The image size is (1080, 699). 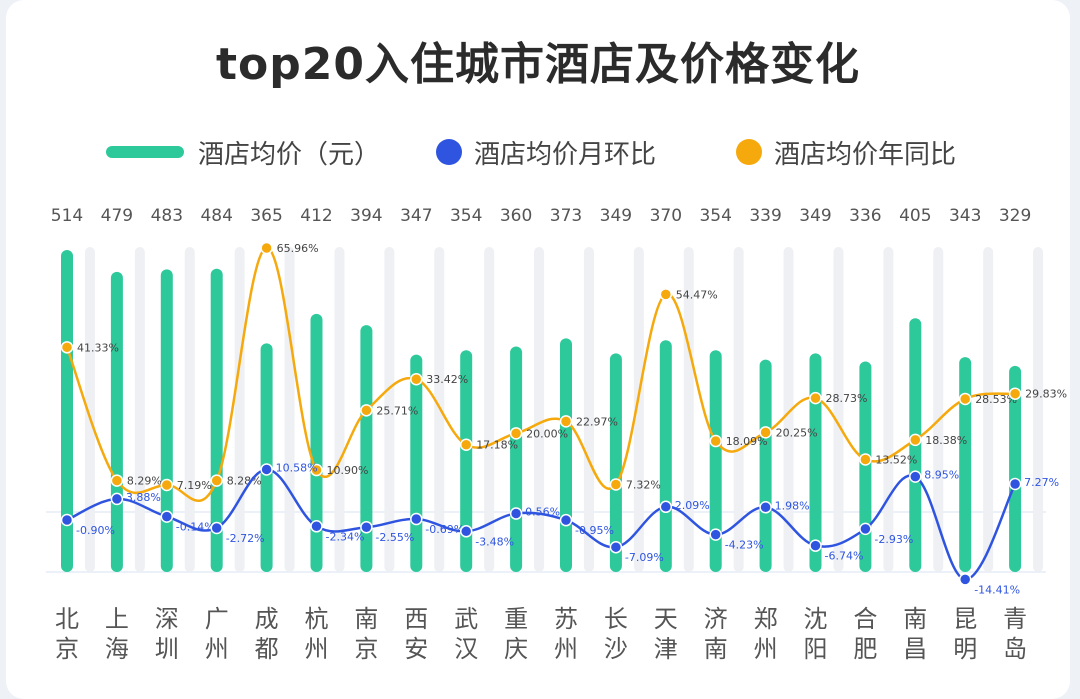 I want to click on x-tick-label: 都, so click(x=267, y=649).